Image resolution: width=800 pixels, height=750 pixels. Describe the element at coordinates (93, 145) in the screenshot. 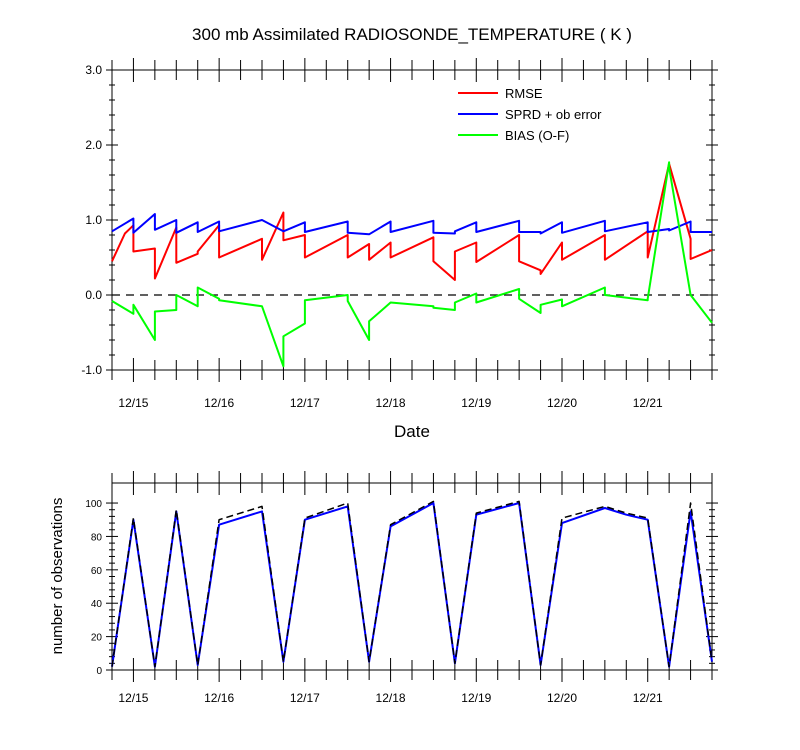

I see `y-tick-label: 2.0` at that location.